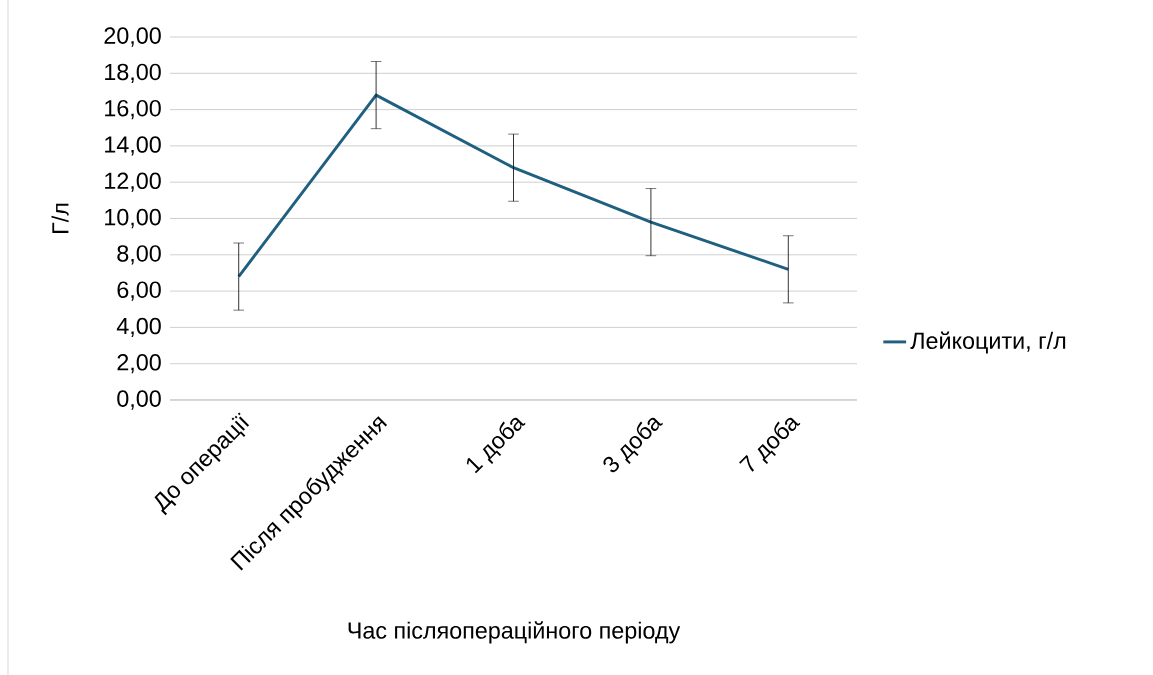 This screenshot has height=675, width=1153. What do you see at coordinates (133, 109) in the screenshot?
I see `y-tick-label: 16,00` at bounding box center [133, 109].